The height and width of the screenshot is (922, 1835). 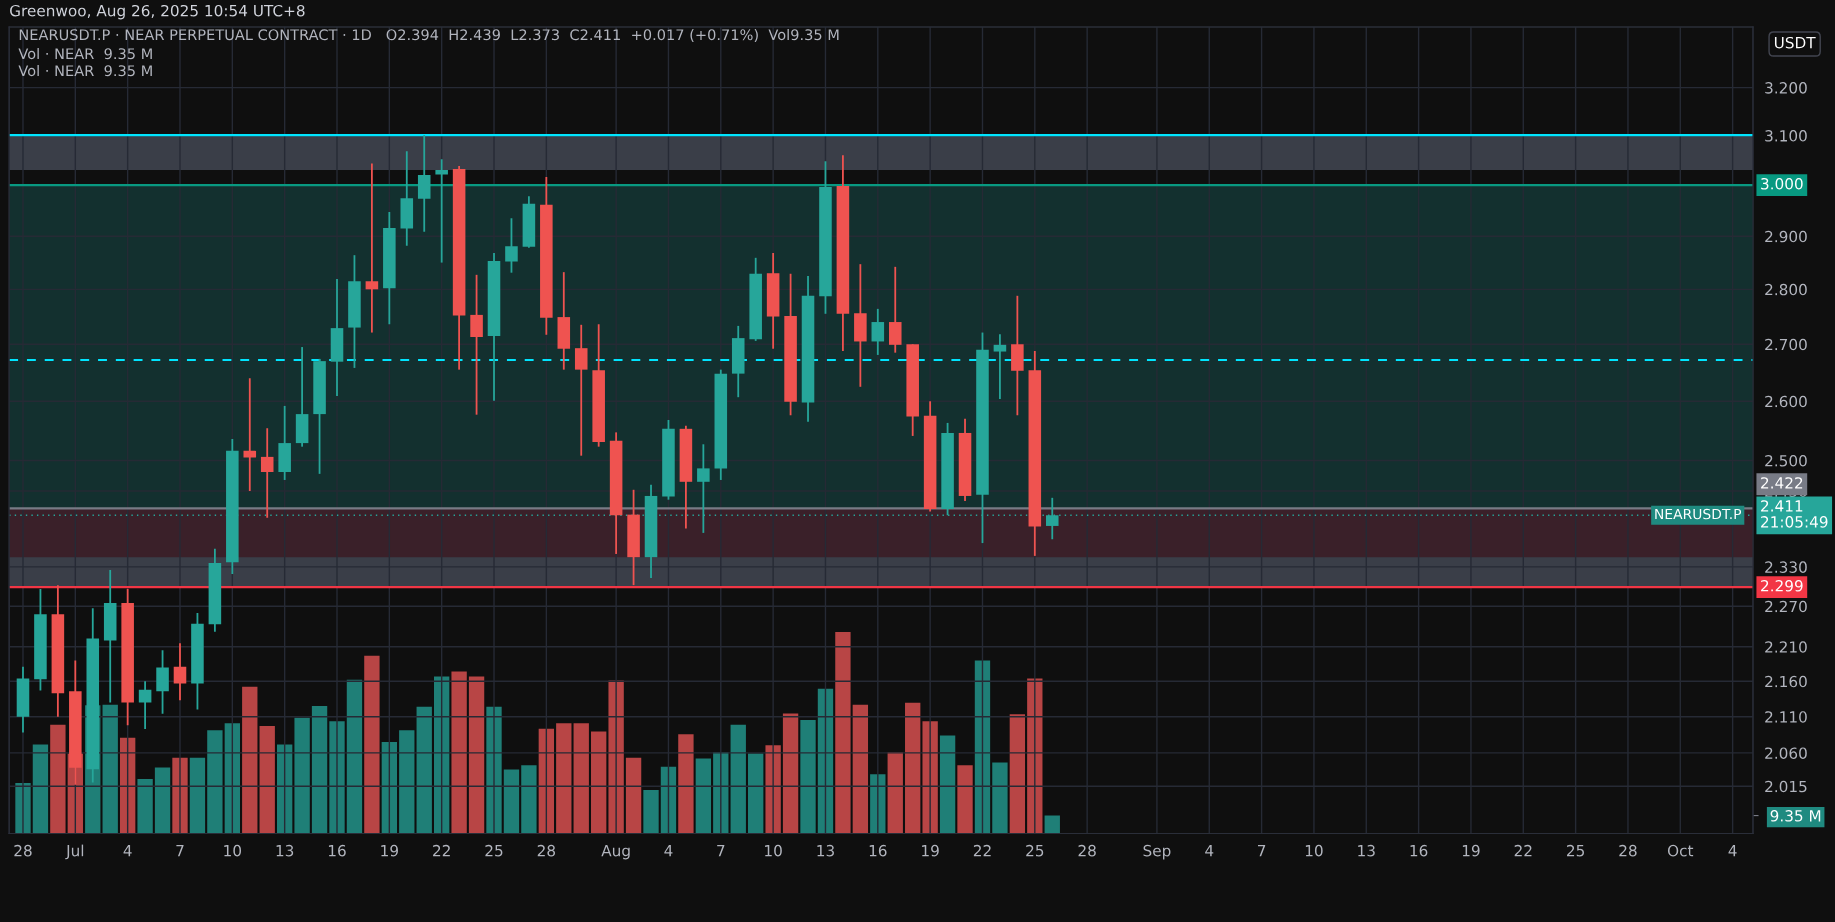 I want to click on y-tick-label: 2.800, so click(x=1786, y=289).